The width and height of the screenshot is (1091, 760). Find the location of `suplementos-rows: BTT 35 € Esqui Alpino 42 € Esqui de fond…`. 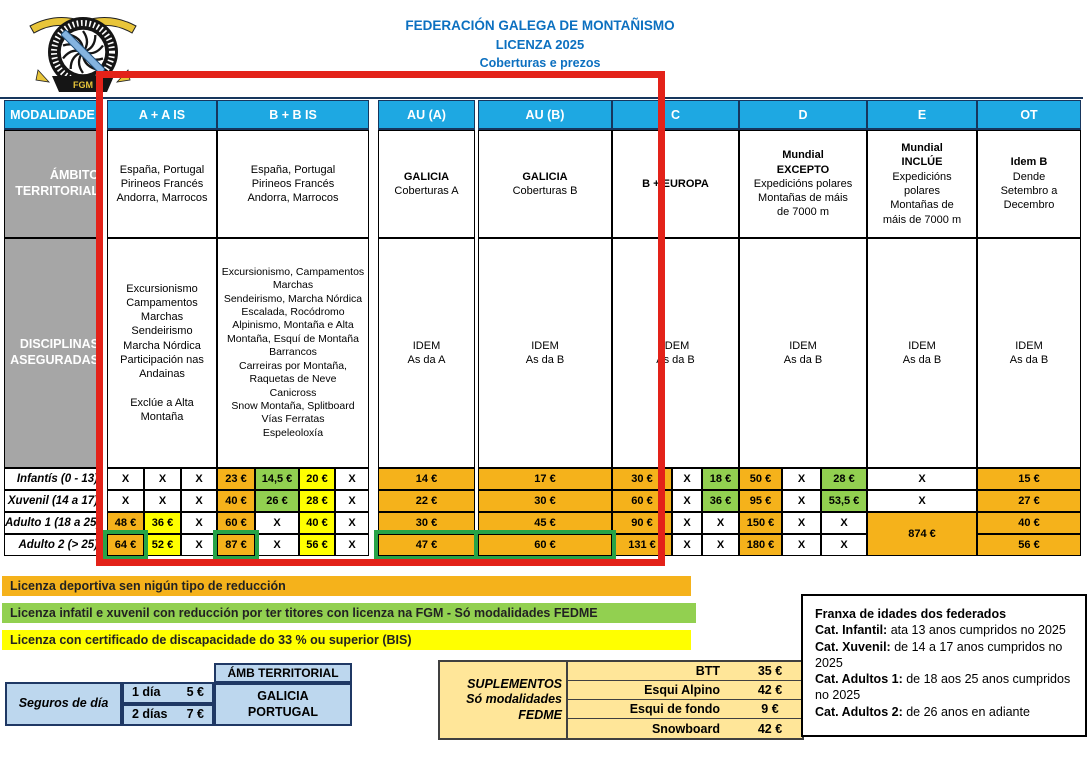

suplementos-rows: BTT 35 € Esqui Alpino 42 € Esqui de fond… is located at coordinates (685, 700).